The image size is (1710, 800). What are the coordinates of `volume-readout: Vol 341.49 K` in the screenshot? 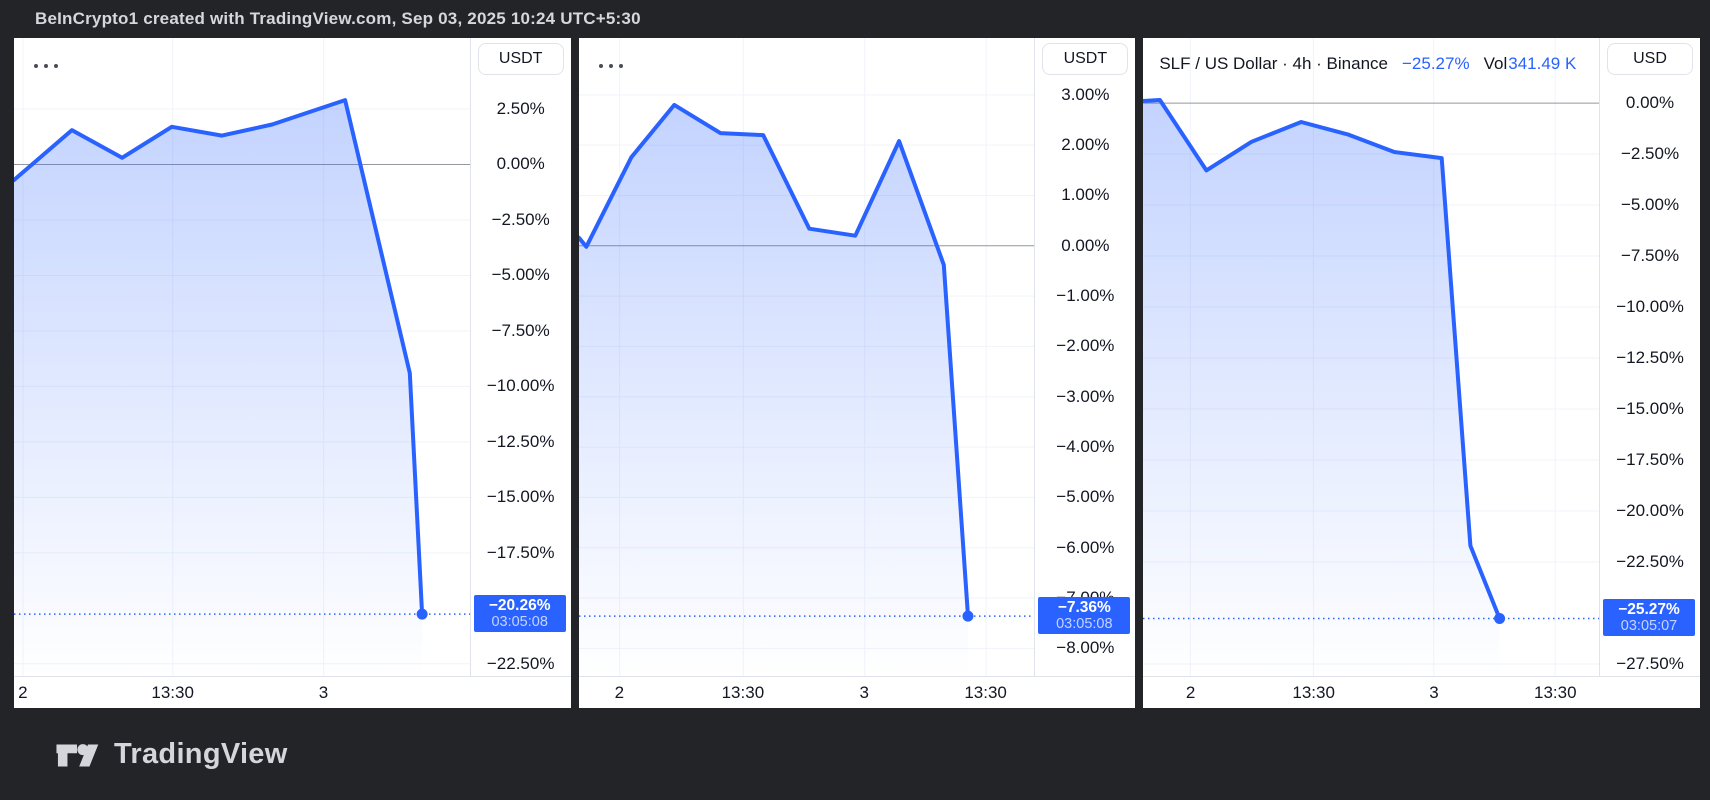 It's located at (1530, 64).